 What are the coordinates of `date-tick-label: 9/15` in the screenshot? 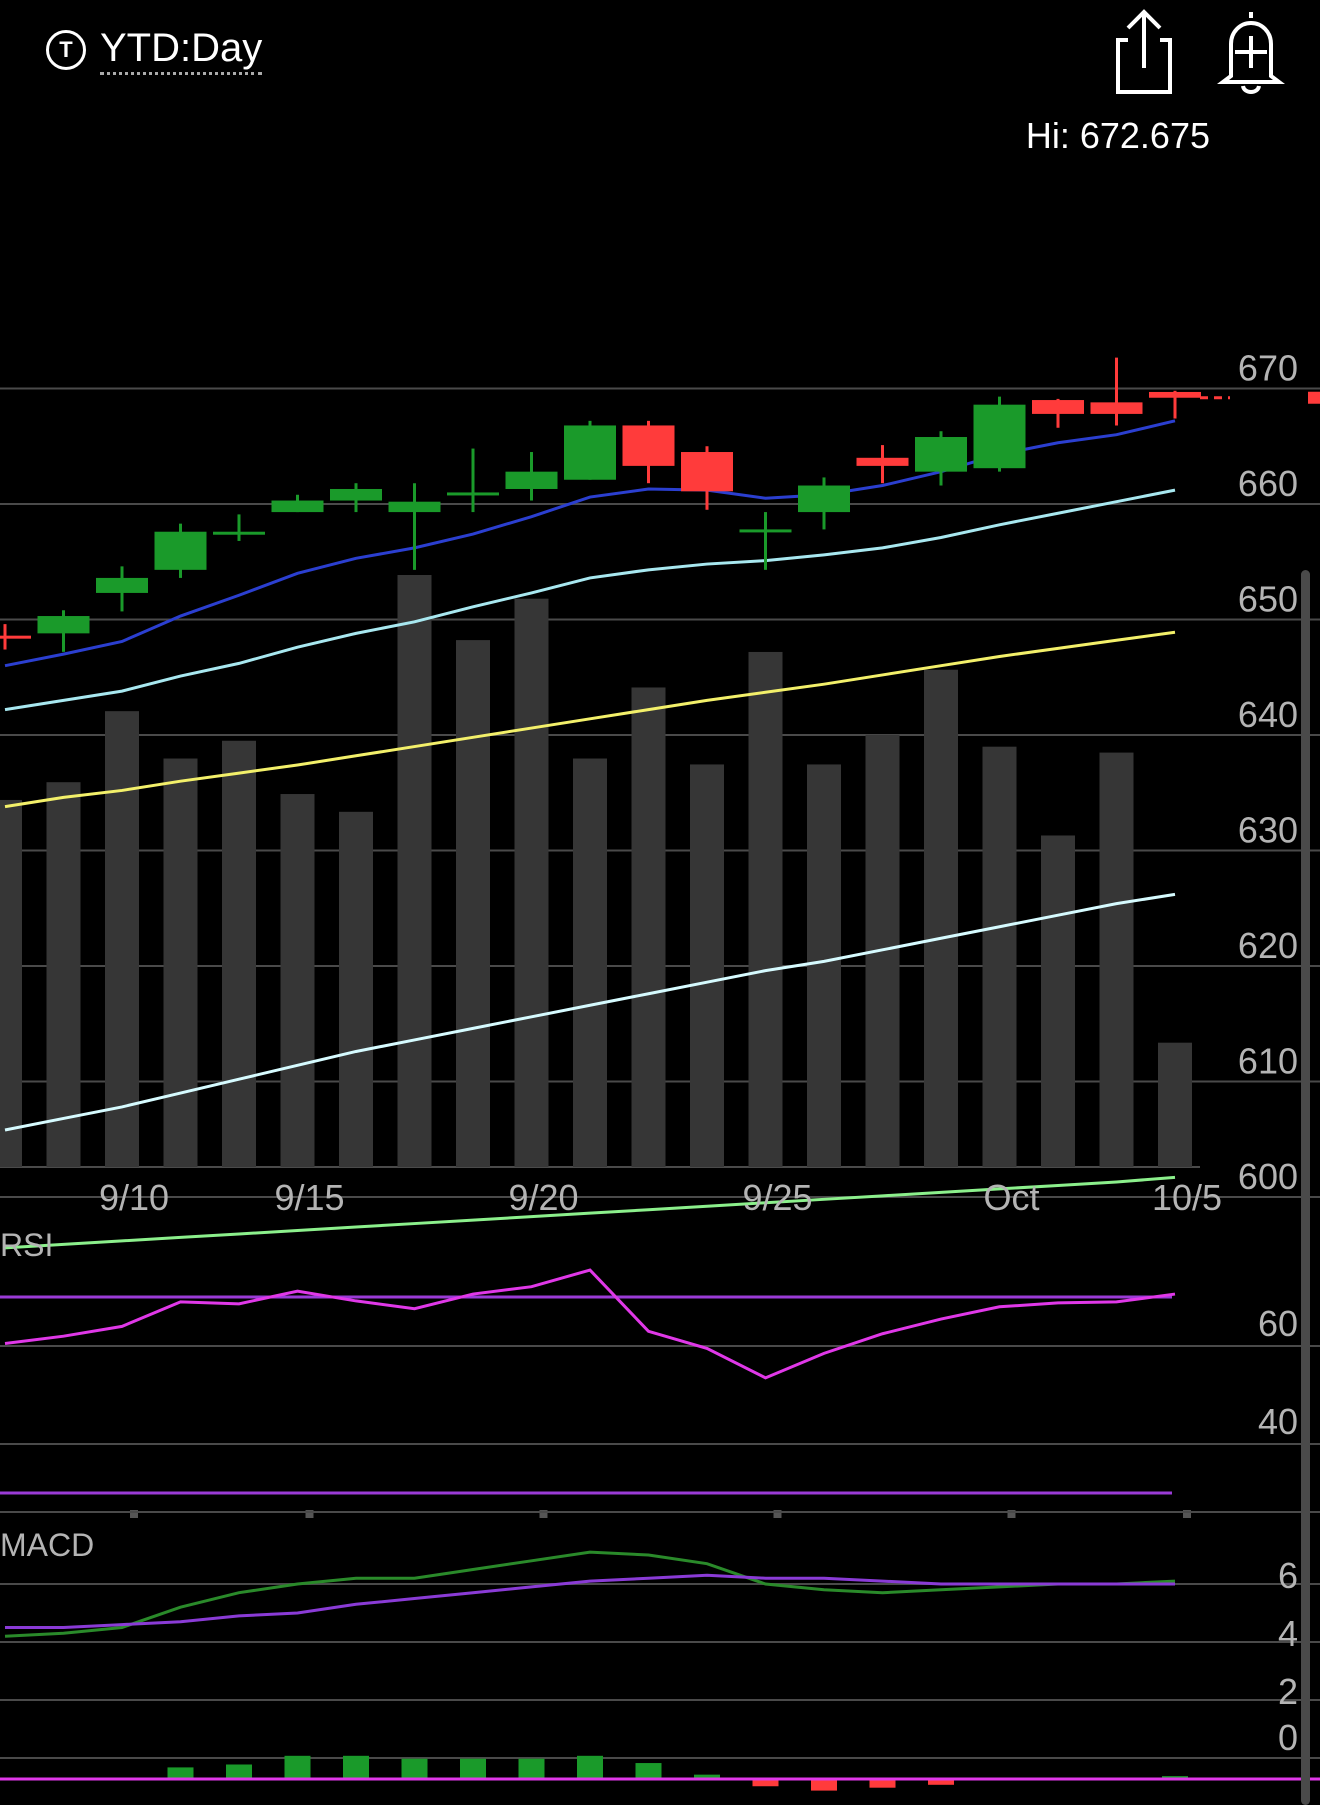 It's located at (309, 1197).